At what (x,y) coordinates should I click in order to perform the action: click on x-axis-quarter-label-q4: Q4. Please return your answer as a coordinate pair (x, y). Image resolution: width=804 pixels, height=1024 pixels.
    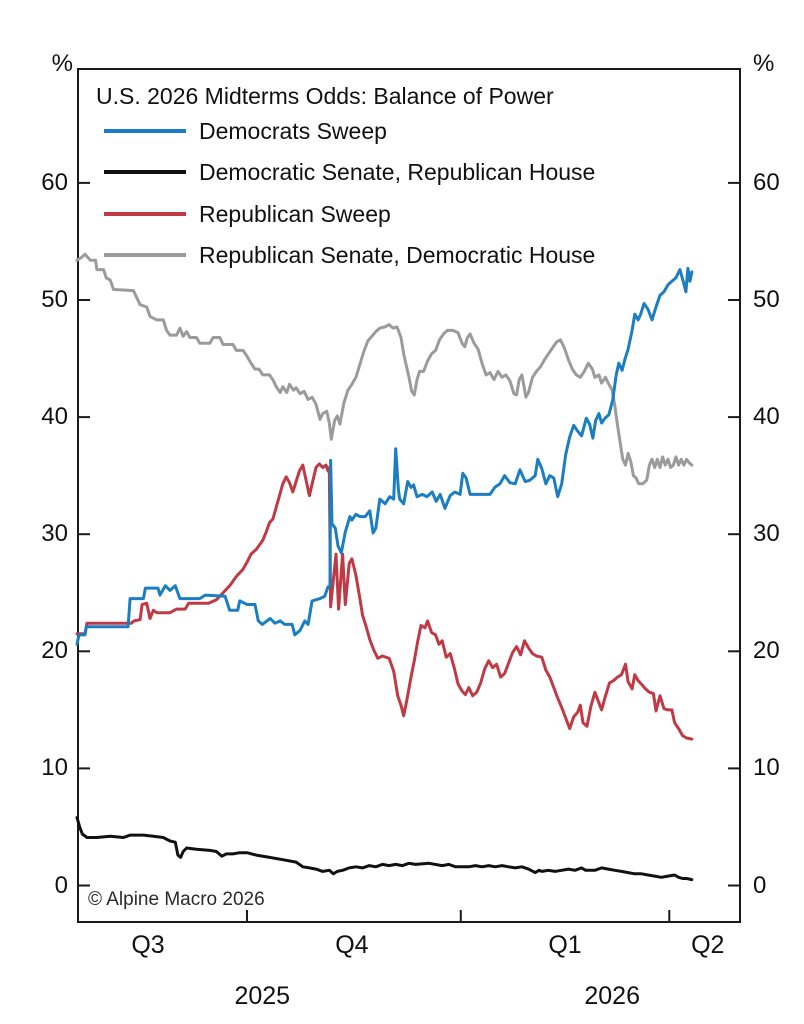
    Looking at the image, I should click on (352, 945).